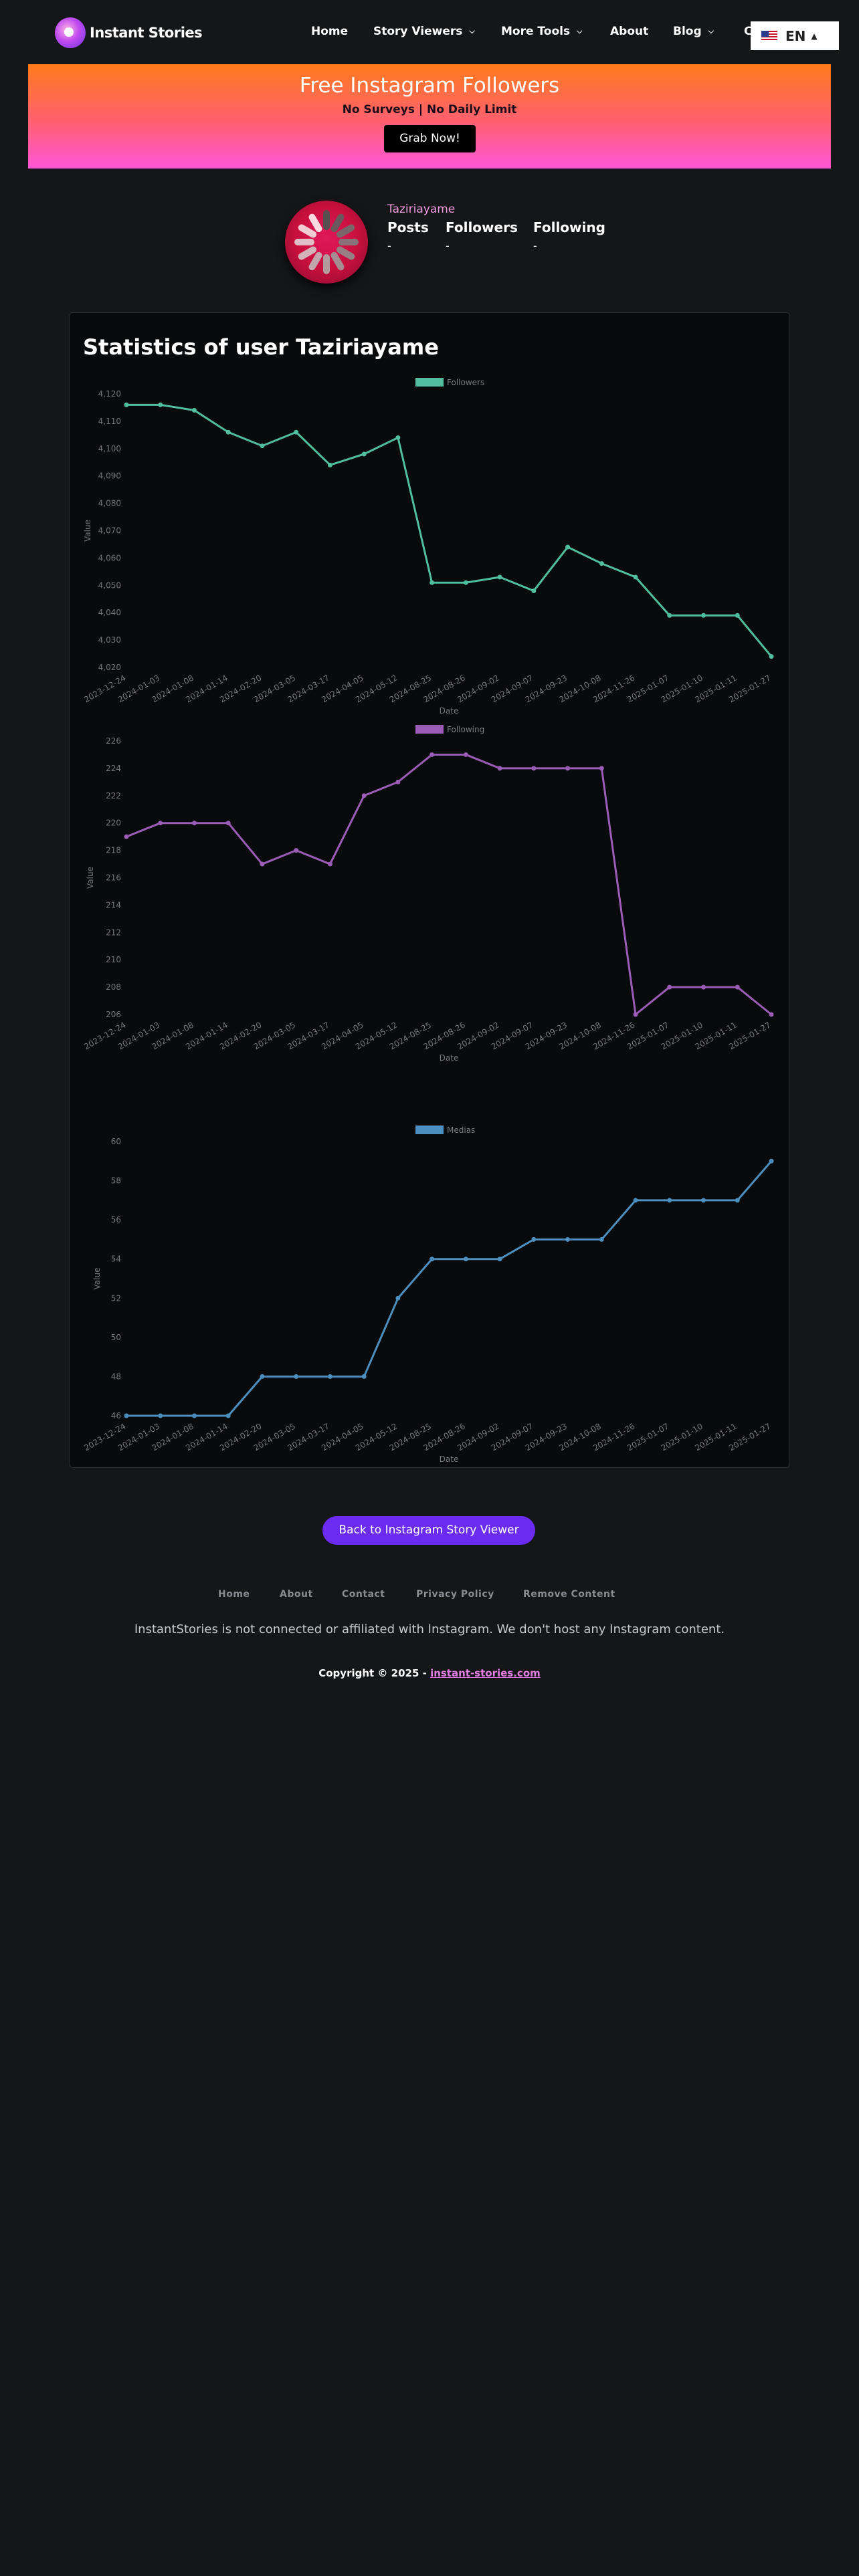 The width and height of the screenshot is (859, 2576). What do you see at coordinates (430, 138) in the screenshot?
I see `grab-now-button: Grab Now!` at bounding box center [430, 138].